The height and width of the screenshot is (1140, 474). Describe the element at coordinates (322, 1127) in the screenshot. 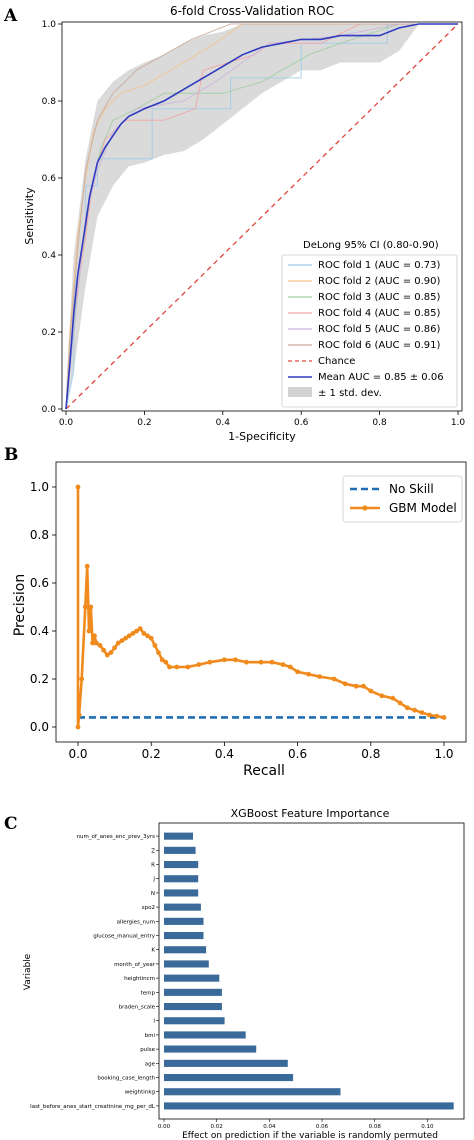

I see `fi-x-tick-label: 0.06` at that location.